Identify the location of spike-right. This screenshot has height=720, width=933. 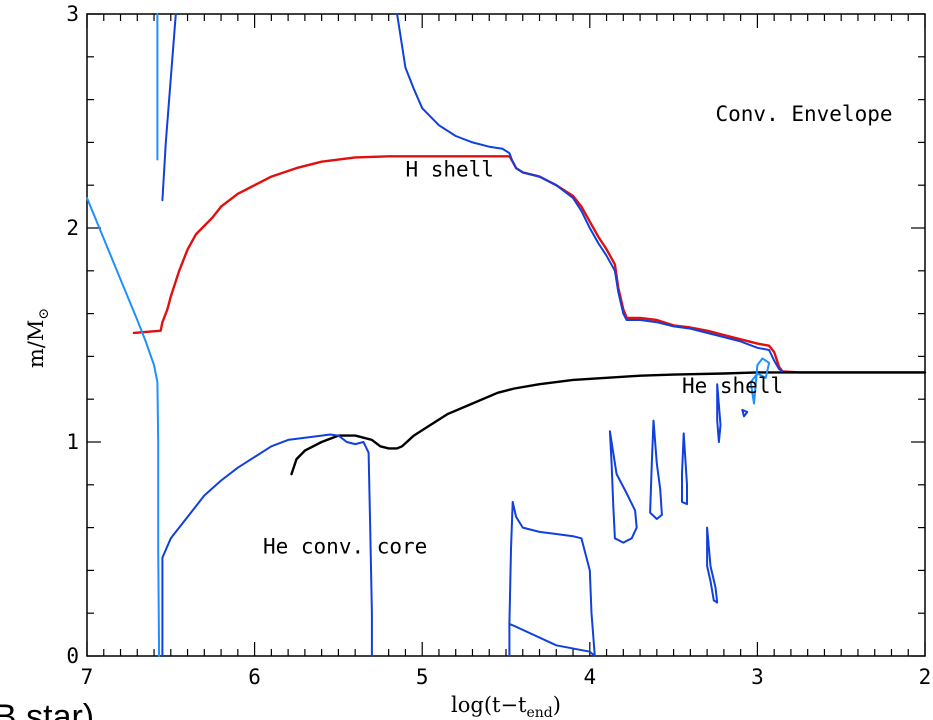
(169, 107).